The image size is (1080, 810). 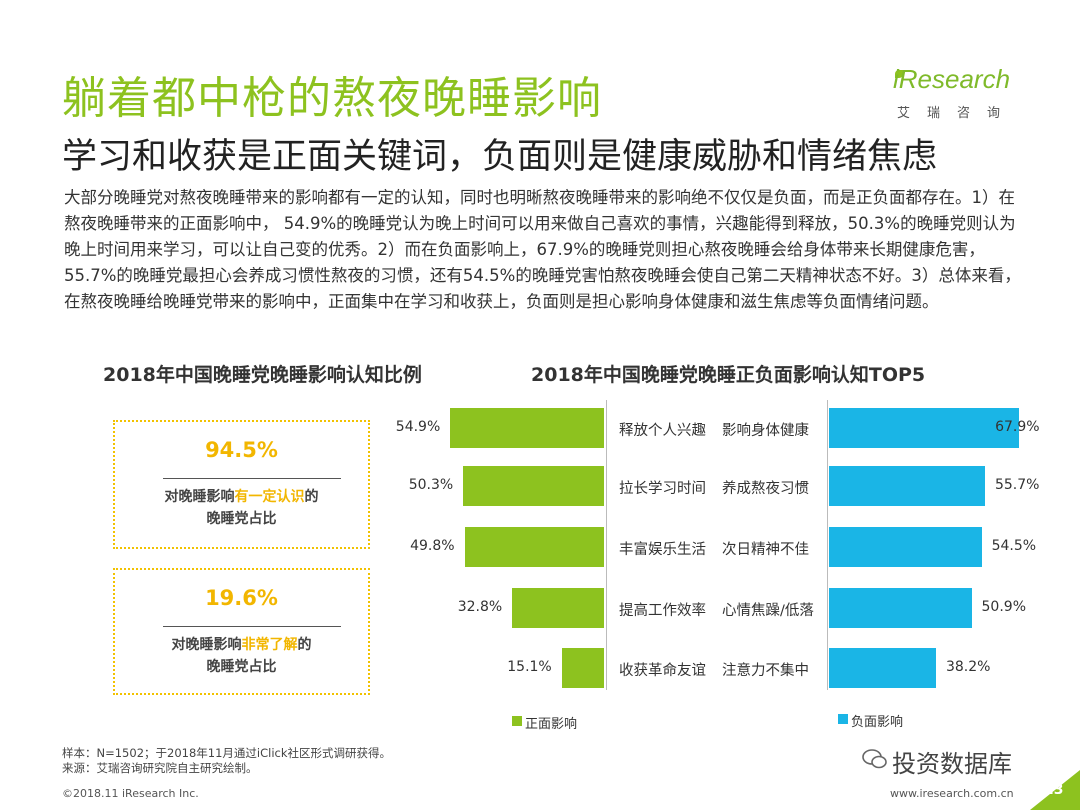 I want to click on left-panel-title: 2018年中国晚睡党晚睡影响认知比例, so click(x=262, y=375).